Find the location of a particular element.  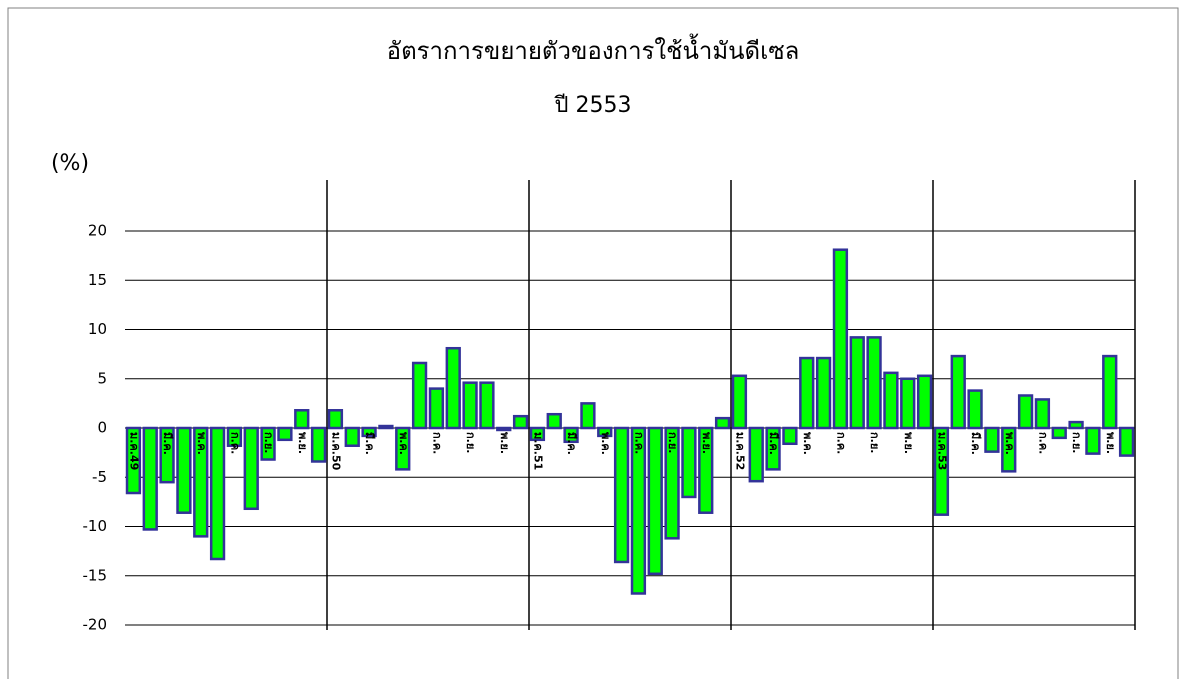

y-axis-label: (%) is located at coordinates (70, 163).